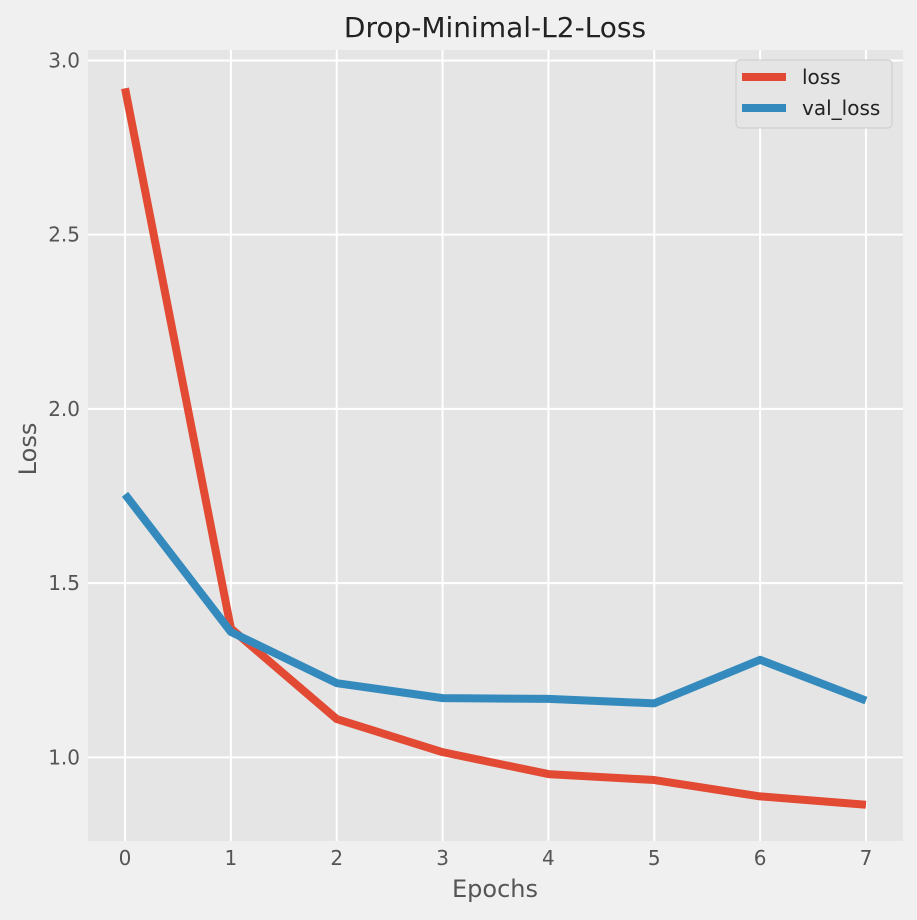  I want to click on y-tick-label: 1.5, so click(64, 583).